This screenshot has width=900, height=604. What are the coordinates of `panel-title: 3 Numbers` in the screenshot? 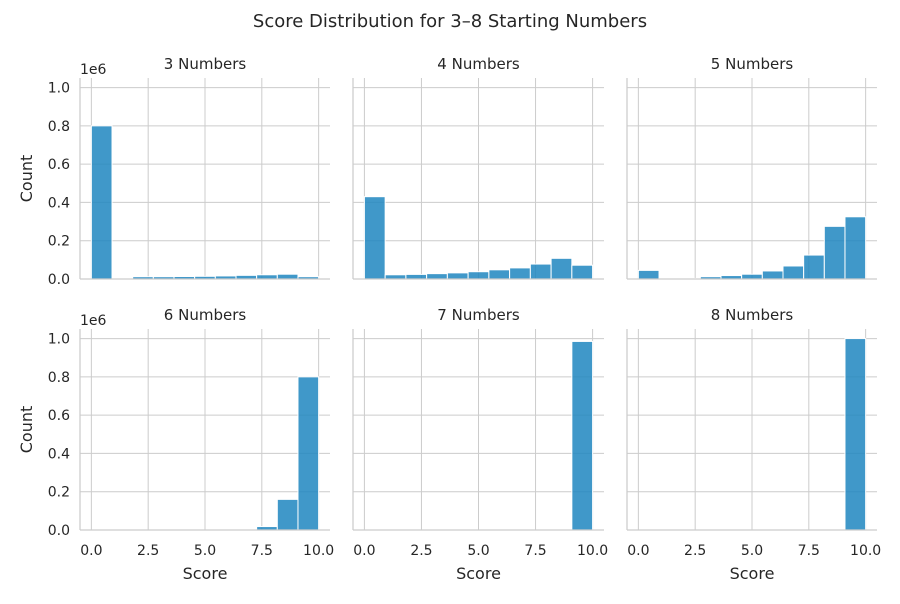 It's located at (205, 64).